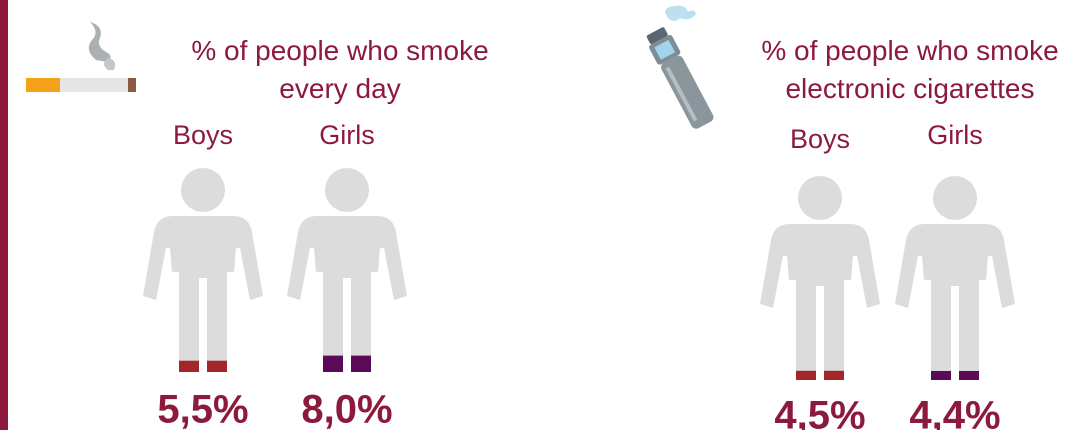 The height and width of the screenshot is (430, 1081). What do you see at coordinates (340, 69) in the screenshot?
I see `chart-title: % of people who smoke every day` at bounding box center [340, 69].